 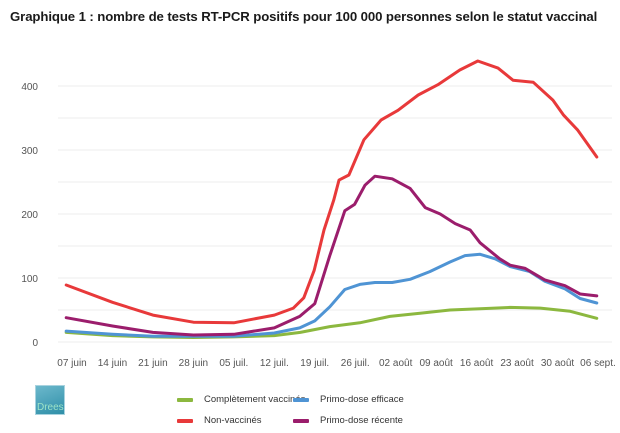 What do you see at coordinates (193, 363) in the screenshot?
I see `x-tick-label: 28 juin` at bounding box center [193, 363].